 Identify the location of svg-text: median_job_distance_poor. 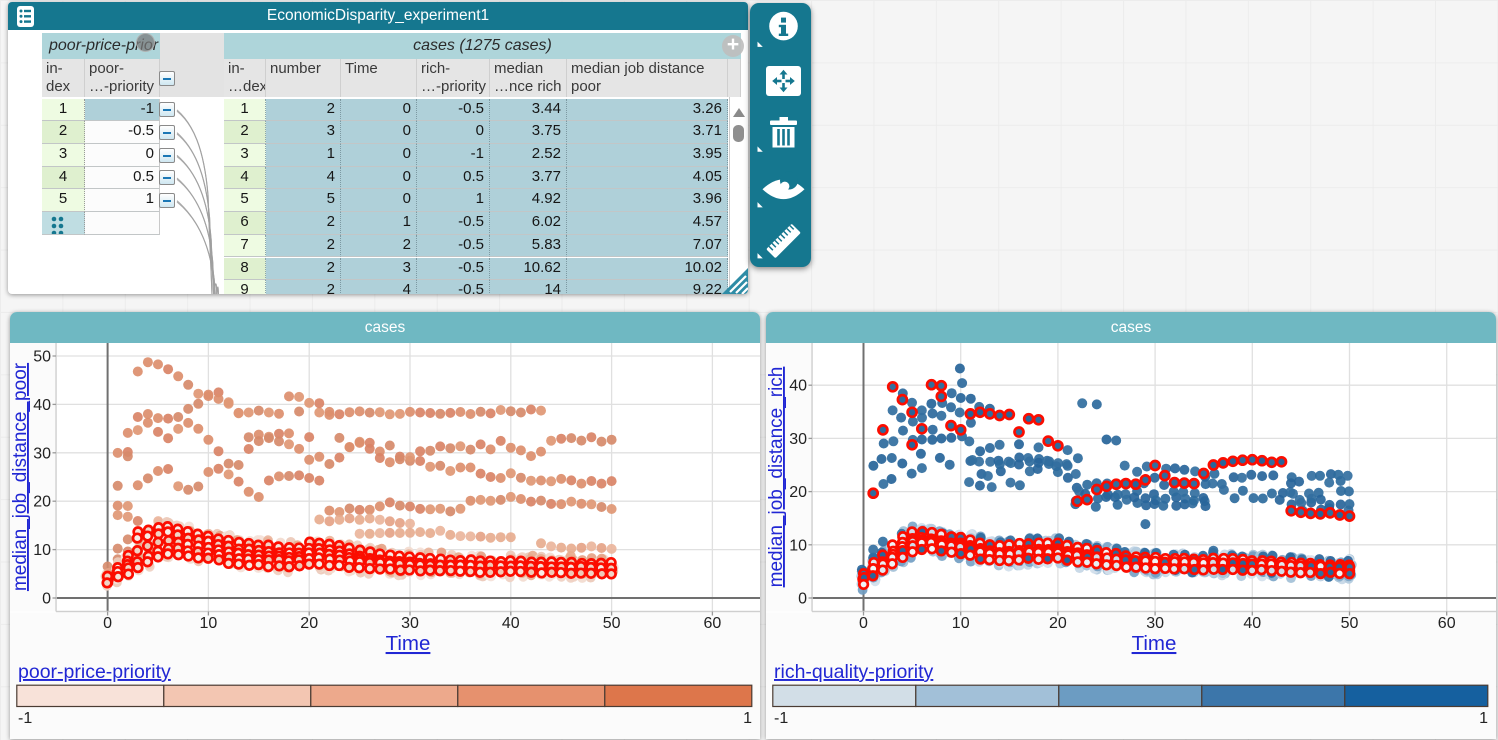
(20, 476).